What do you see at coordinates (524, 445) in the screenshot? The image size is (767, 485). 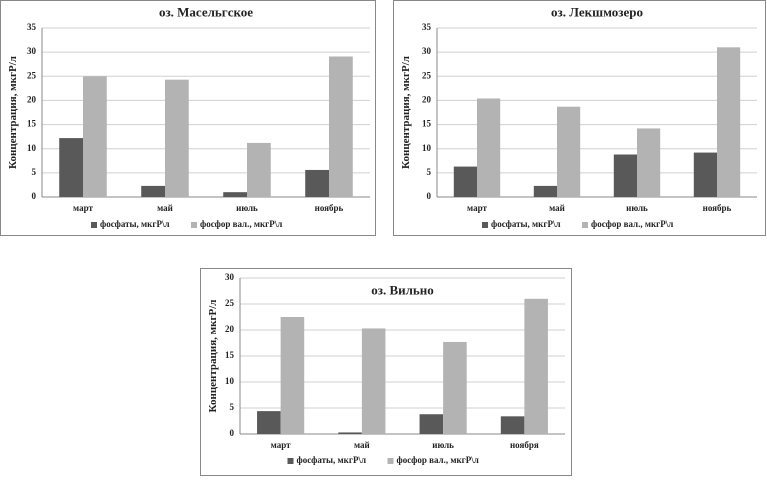 I see `x-tick-label: ноября` at bounding box center [524, 445].